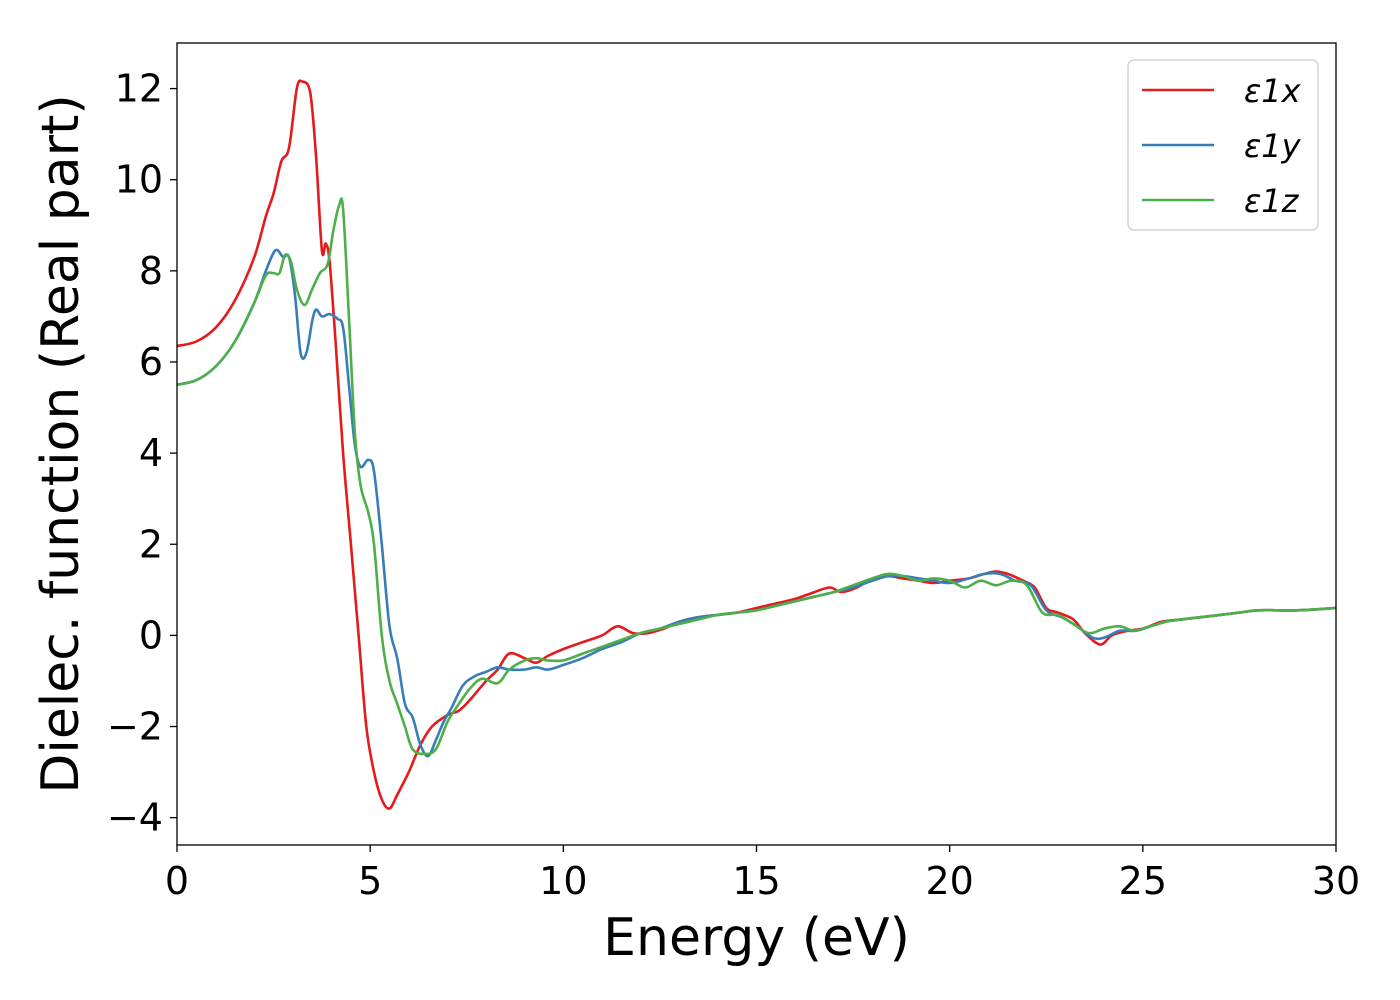 This screenshot has width=1400, height=1000. What do you see at coordinates (1272, 201) in the screenshot?
I see `legend-label-3: ε1z` at bounding box center [1272, 201].